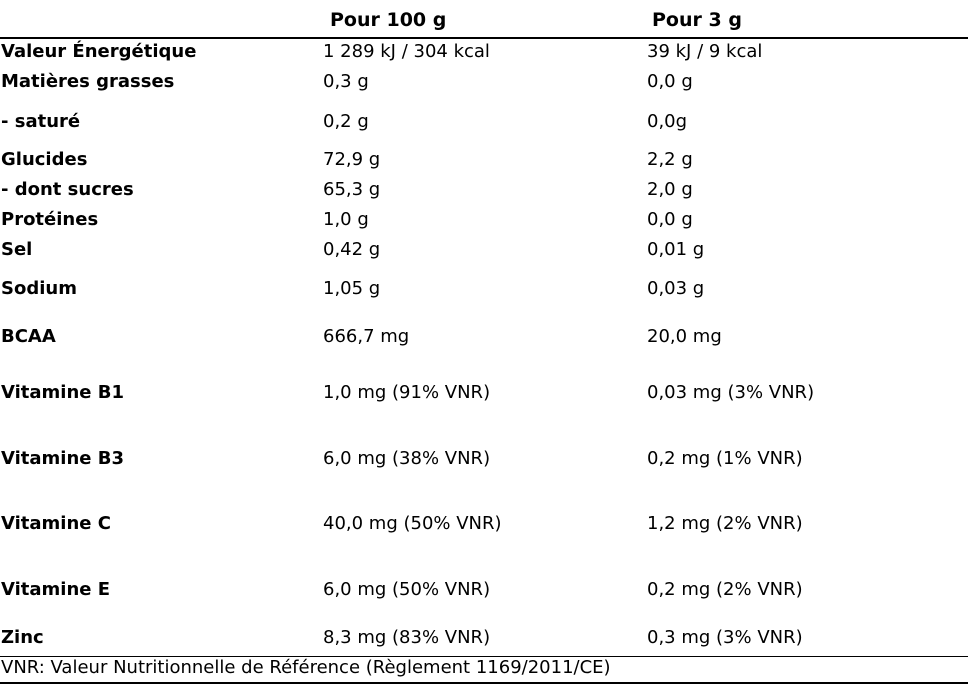 The height and width of the screenshot is (691, 970). I want to click on value-per-100g: 6,0 mg (38% VNR), so click(407, 458).